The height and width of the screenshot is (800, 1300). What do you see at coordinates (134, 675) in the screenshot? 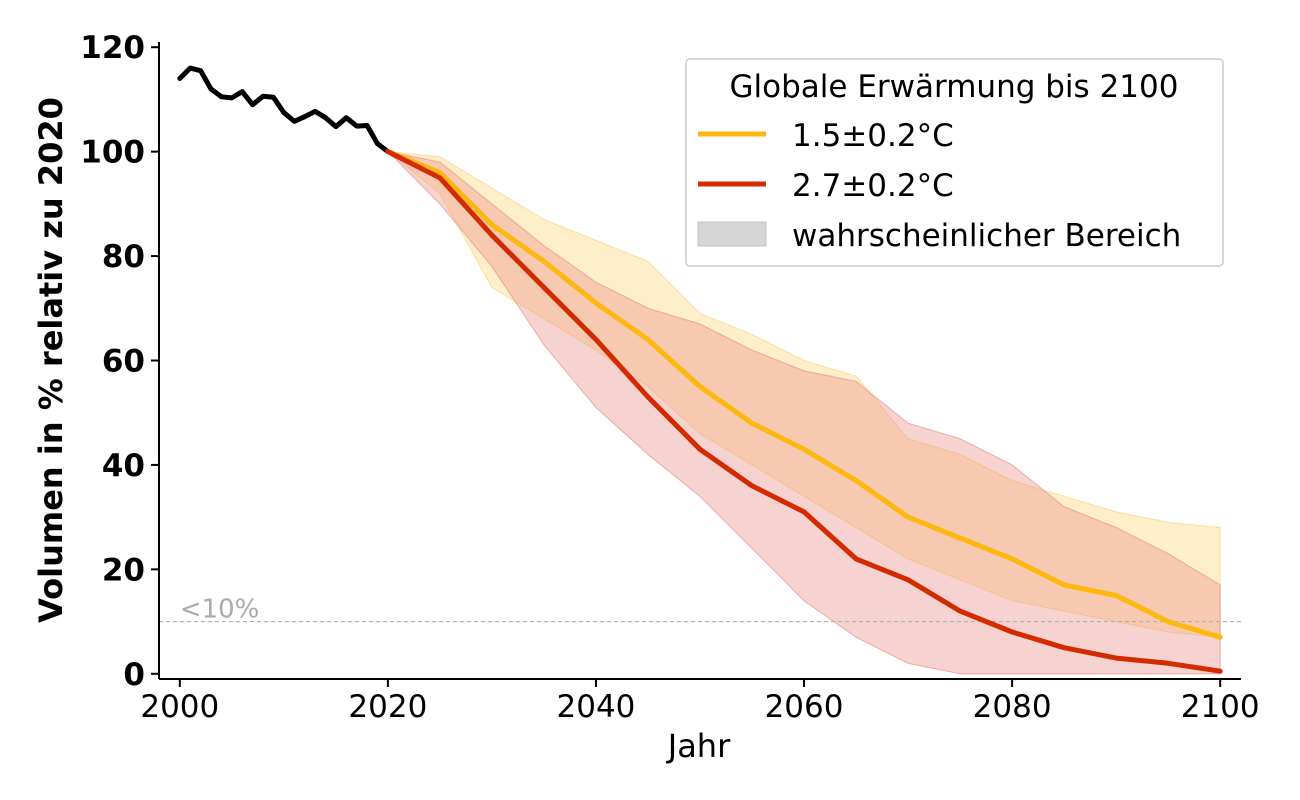
I see `y-tick-label: 0` at bounding box center [134, 675].